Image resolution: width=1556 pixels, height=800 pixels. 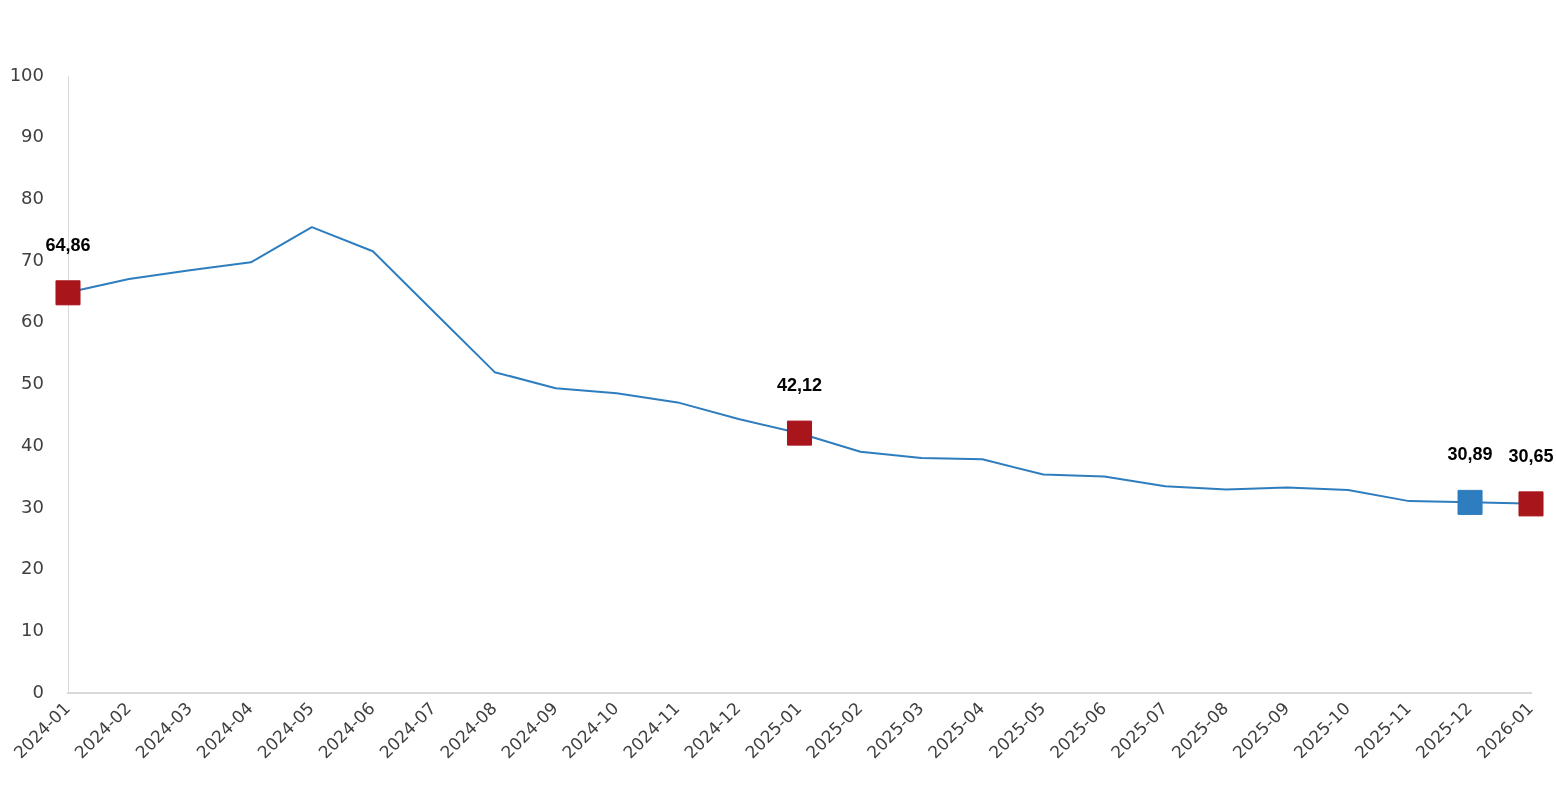 What do you see at coordinates (32, 321) in the screenshot?
I see `y-tick-label: 60` at bounding box center [32, 321].